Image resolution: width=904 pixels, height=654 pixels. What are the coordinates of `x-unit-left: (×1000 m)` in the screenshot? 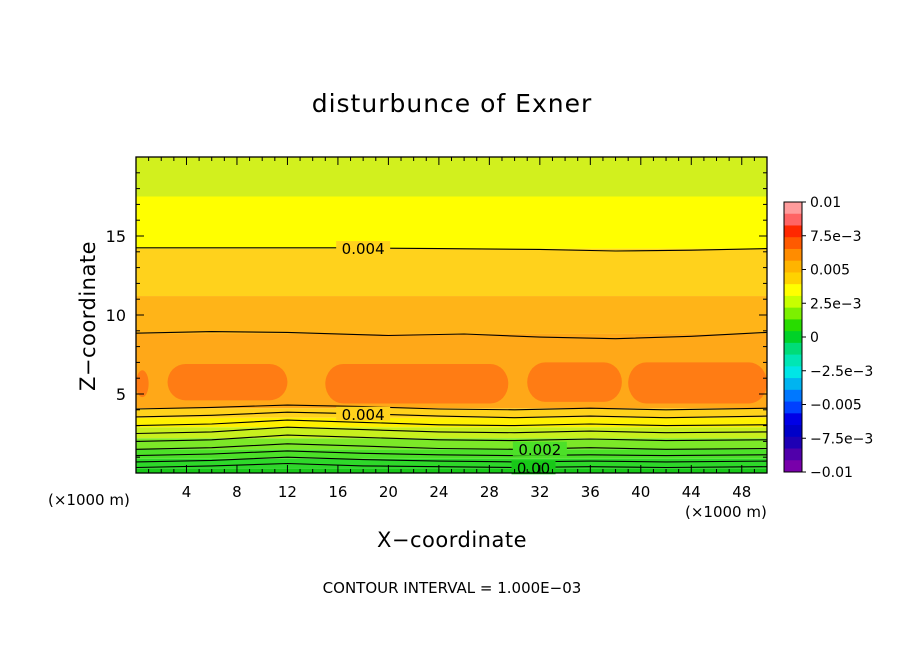 It's located at (89, 500).